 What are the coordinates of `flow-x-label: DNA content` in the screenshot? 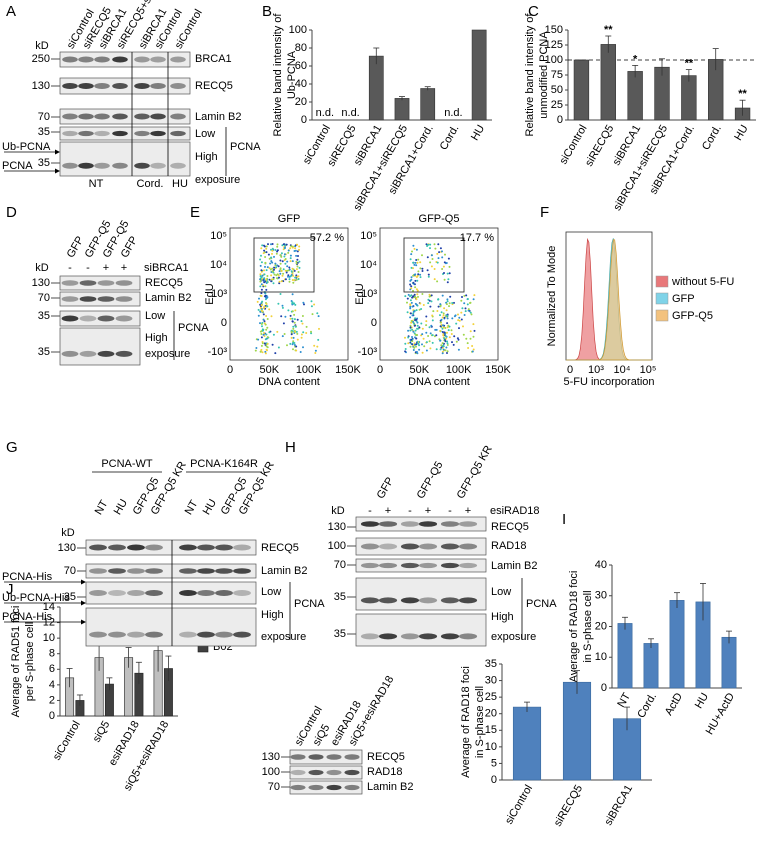 It's located at (439, 382).